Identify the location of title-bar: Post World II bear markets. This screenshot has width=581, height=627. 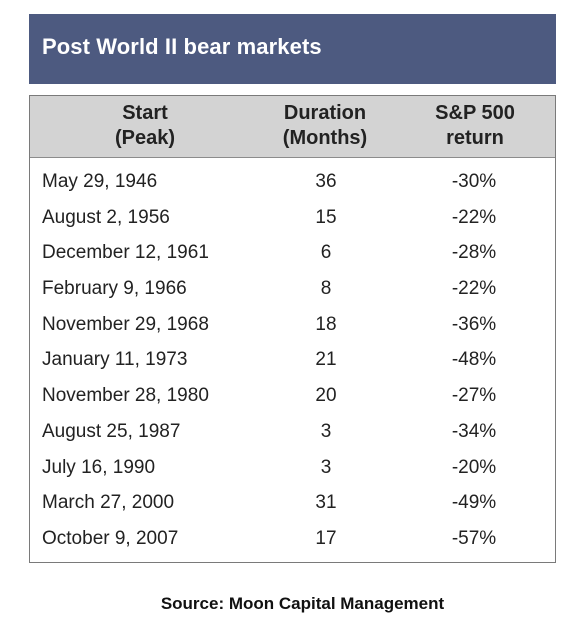
(292, 49).